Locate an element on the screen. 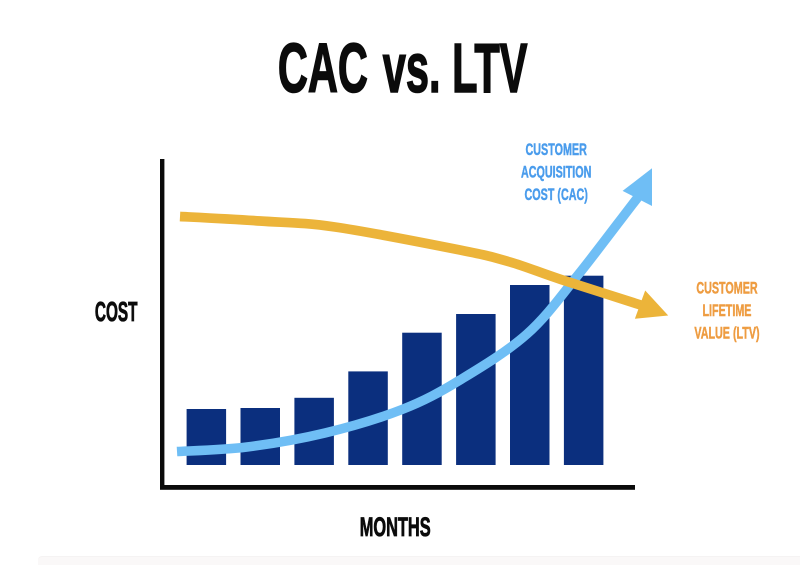 This screenshot has width=800, height=565. svg-text: LTV is located at coordinates (489, 69).